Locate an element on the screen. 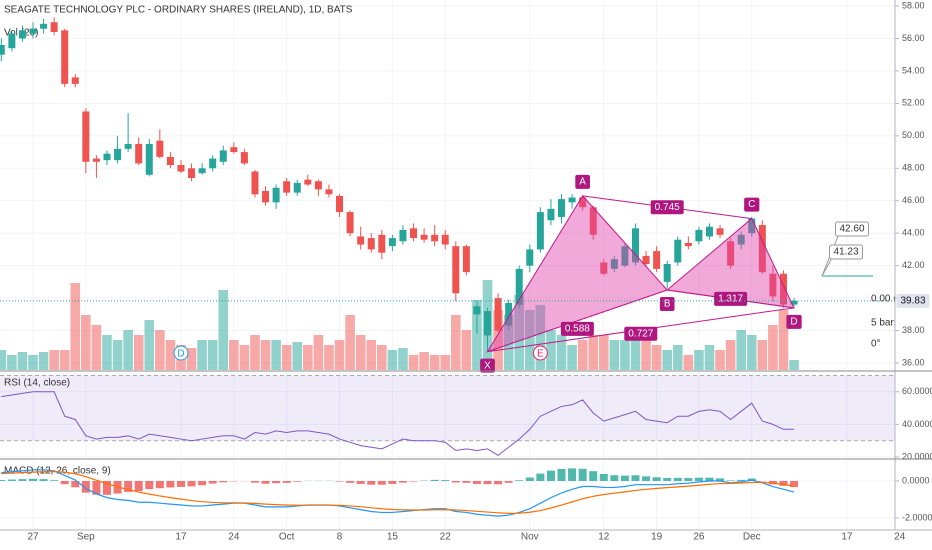 This screenshot has height=550, width=932. pane-title: MACD (12, 26, close, 9) is located at coordinates (57, 471).